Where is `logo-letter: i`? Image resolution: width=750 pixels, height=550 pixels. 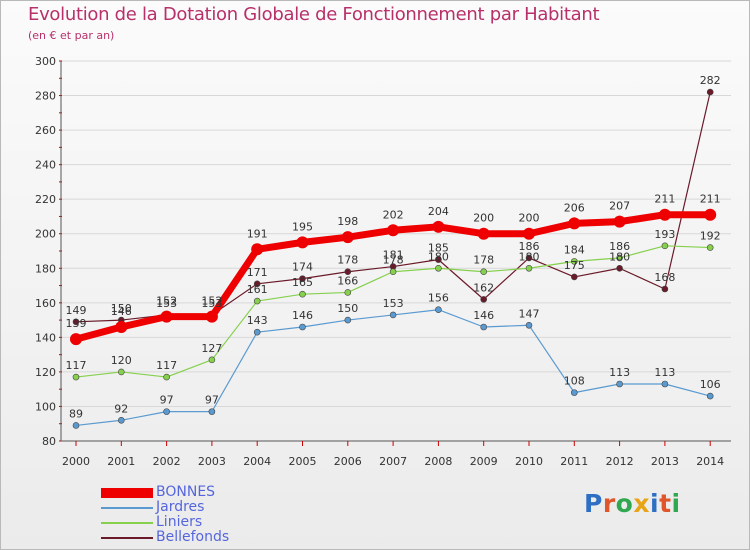 logo-letter: i is located at coordinates (655, 503).